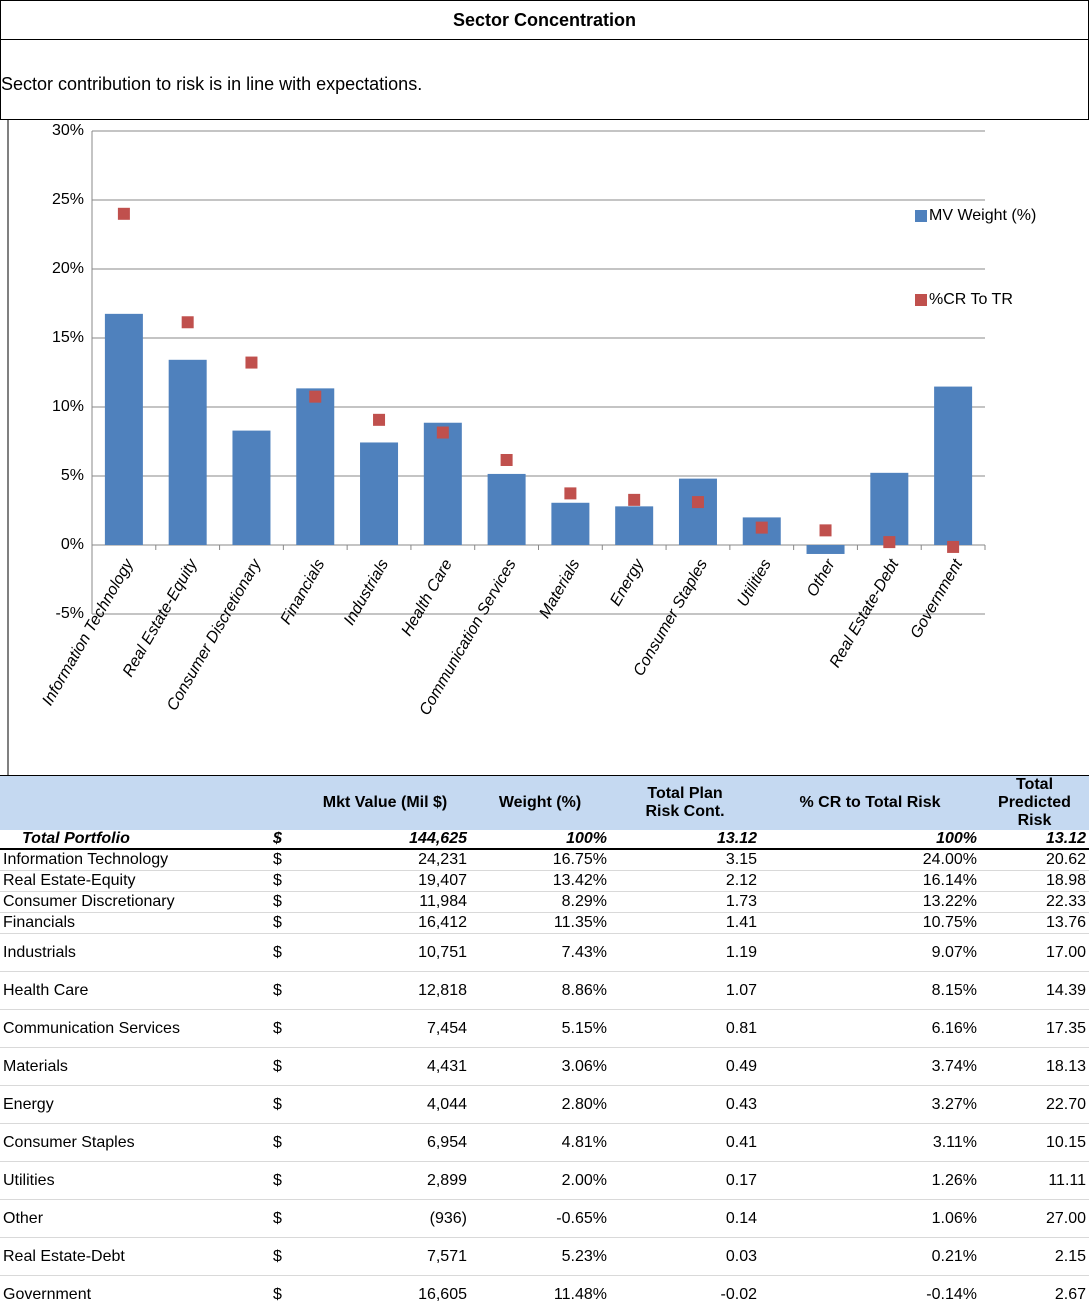 This screenshot has height=1312, width=1089. I want to click on cell: 2.00%, so click(540, 1180).